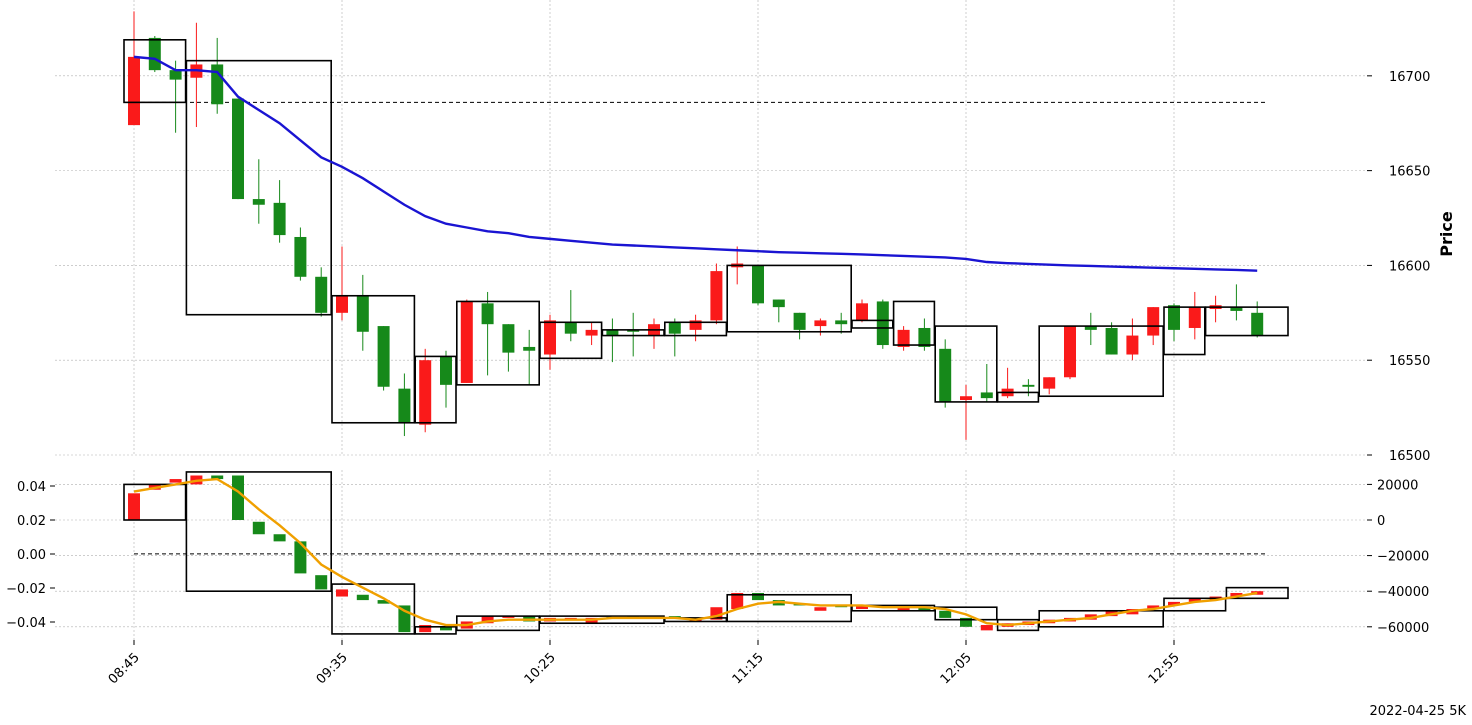 The height and width of the screenshot is (725, 1472). I want to click on x-tick-label: 12:55, so click(1164, 668).